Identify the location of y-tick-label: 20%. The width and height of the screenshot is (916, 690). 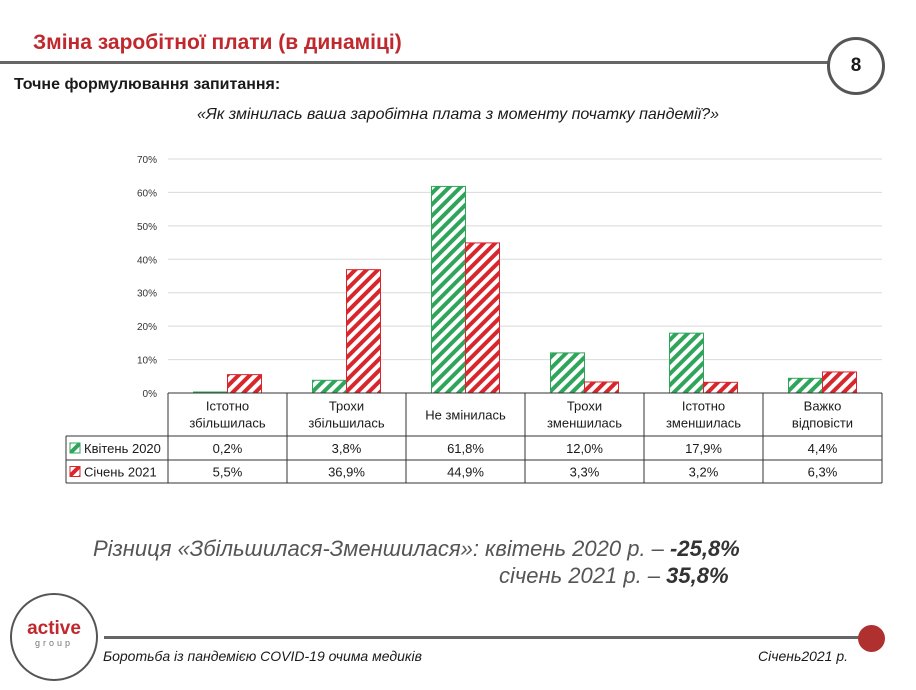
(147, 327).